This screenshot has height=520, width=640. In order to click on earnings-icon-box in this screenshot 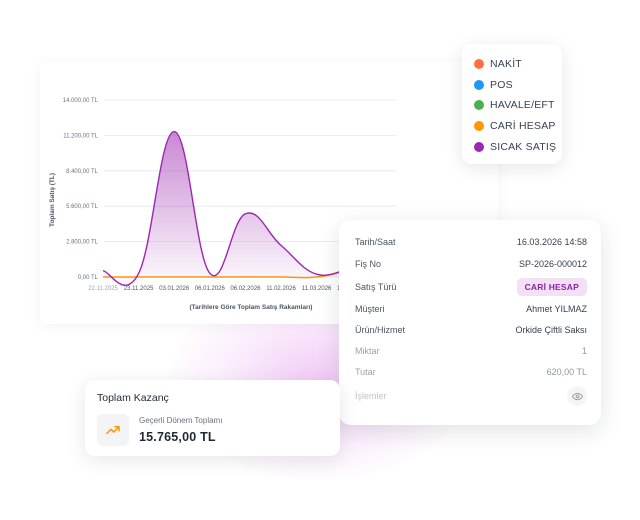, I will do `click(113, 430)`.